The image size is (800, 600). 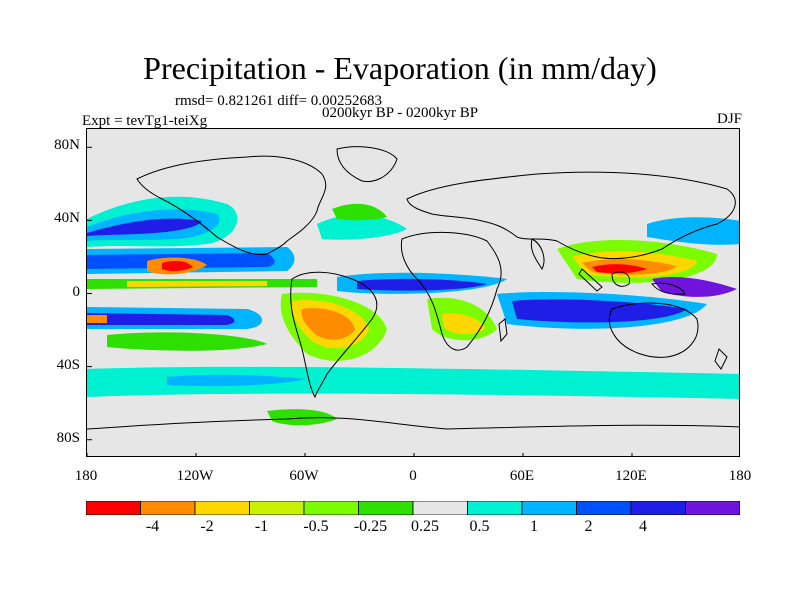 I want to click on field-npac-core, so click(x=144, y=227).